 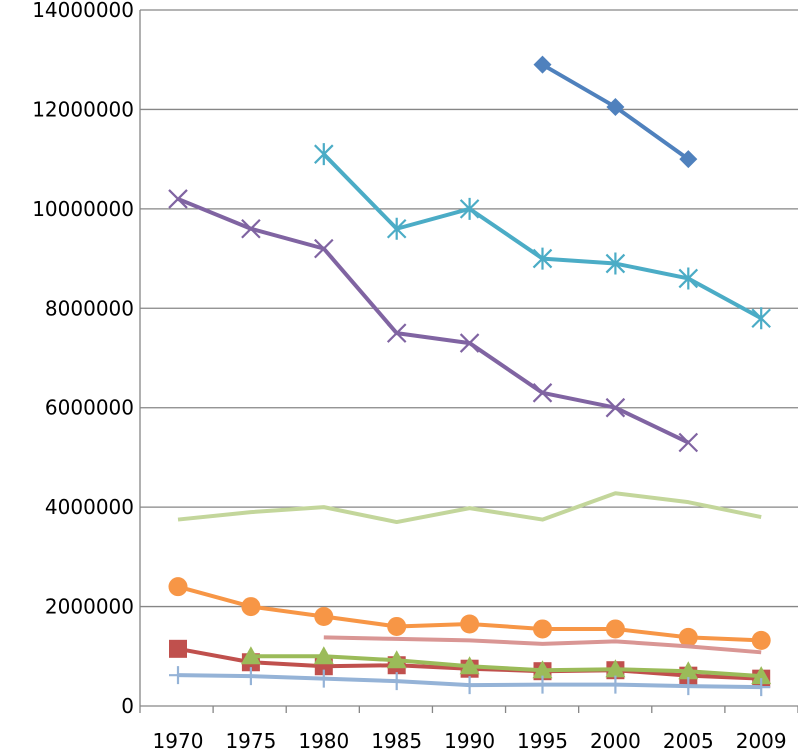 I want to click on y-tick-label: 14000000, so click(x=83, y=11).